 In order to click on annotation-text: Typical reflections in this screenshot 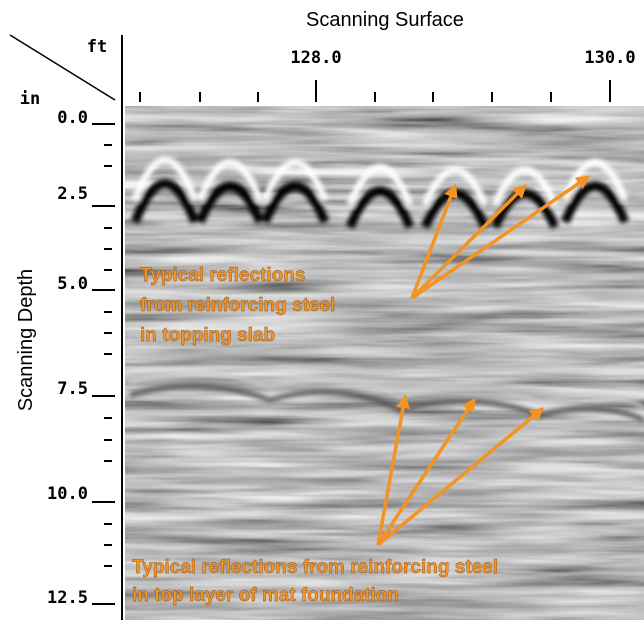, I will do `click(222, 275)`.